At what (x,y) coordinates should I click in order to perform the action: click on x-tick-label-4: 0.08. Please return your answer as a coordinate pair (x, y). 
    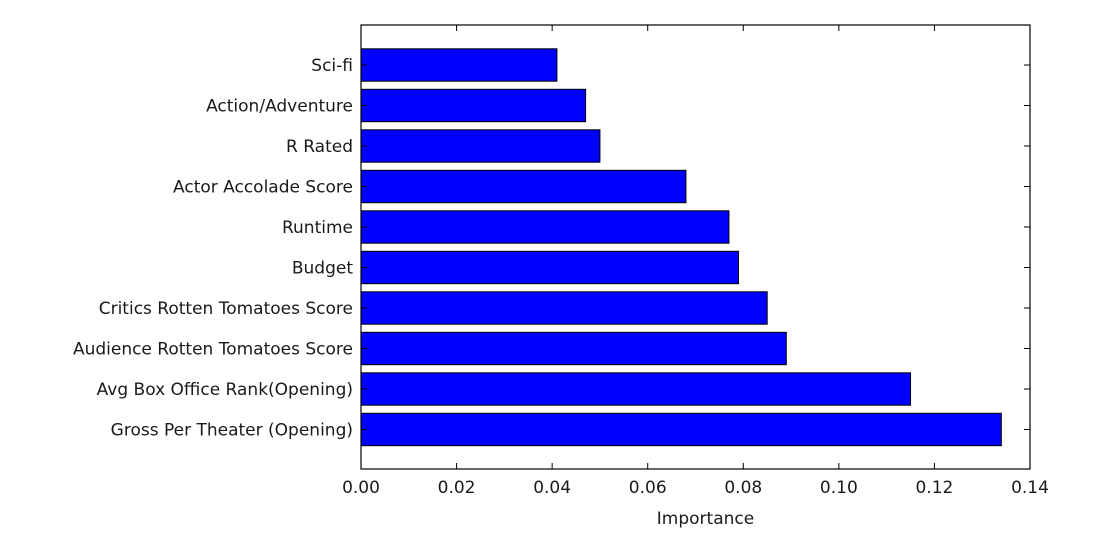
    Looking at the image, I should click on (743, 488).